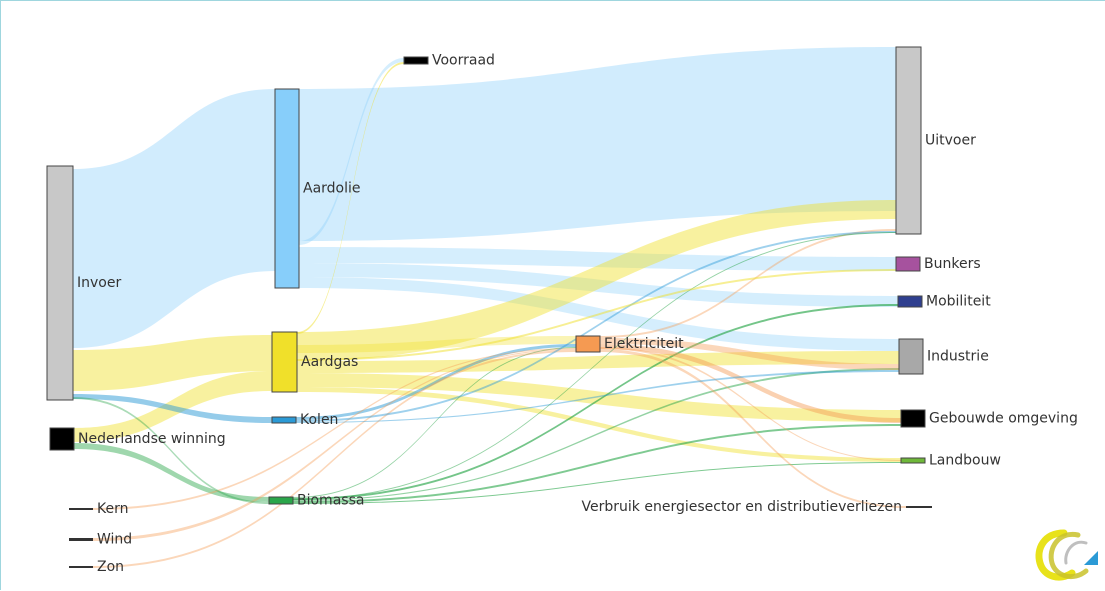  I want to click on node-nl, so click(62, 439).